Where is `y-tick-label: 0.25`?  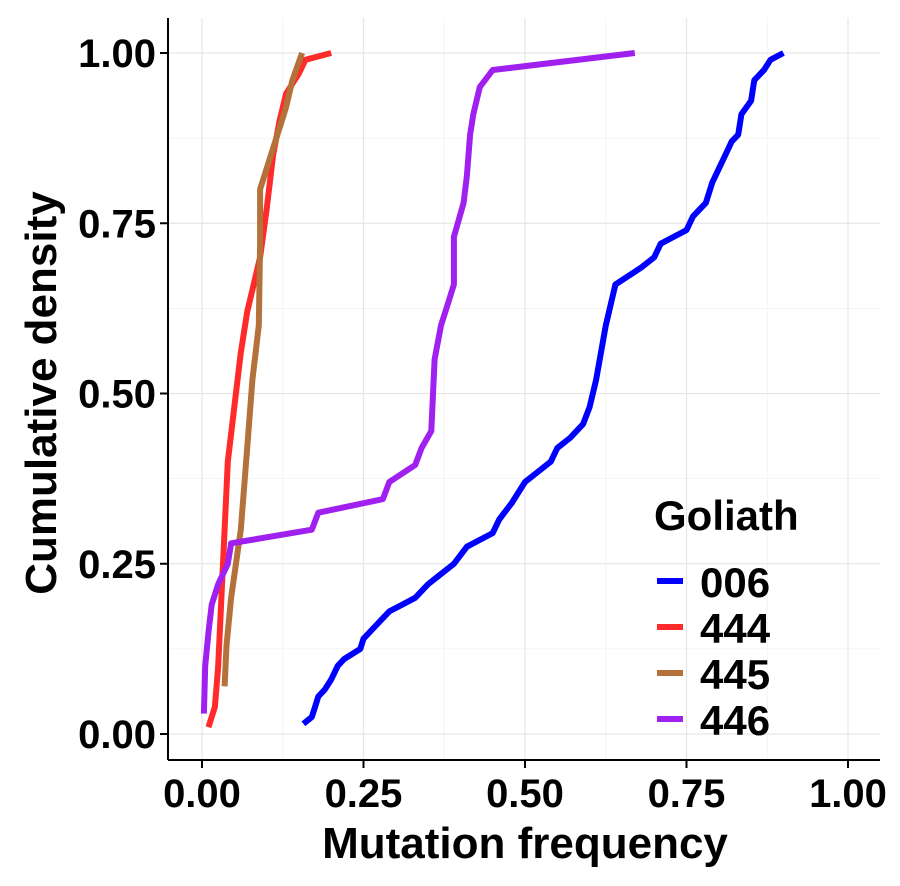
y-tick-label: 0.25 is located at coordinates (117, 565).